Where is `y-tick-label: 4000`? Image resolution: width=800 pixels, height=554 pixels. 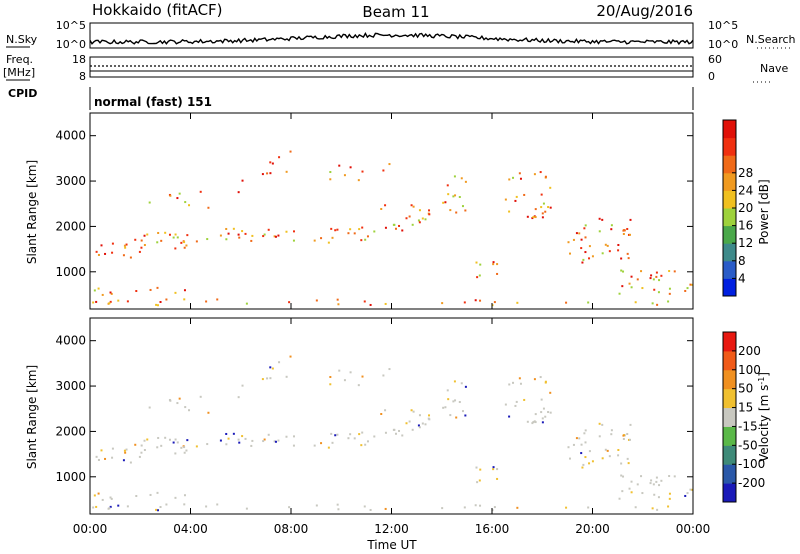
y-tick-label: 4000 is located at coordinates (70, 341).